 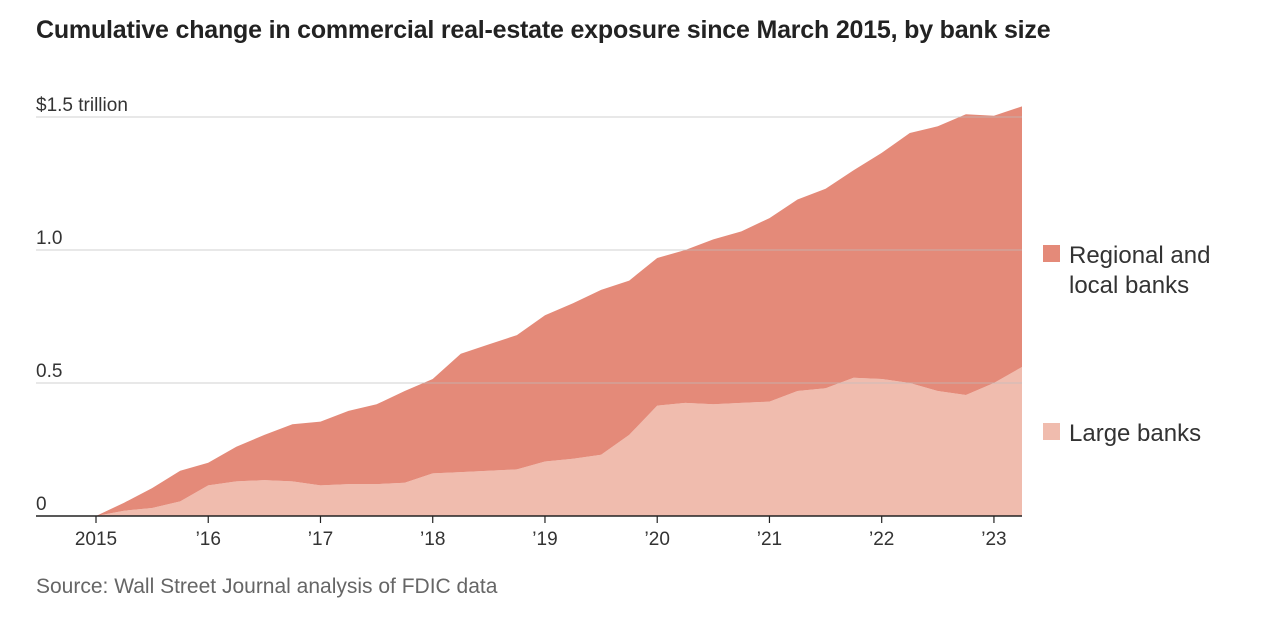 I want to click on x-tick-label: 2015, so click(x=96, y=539).